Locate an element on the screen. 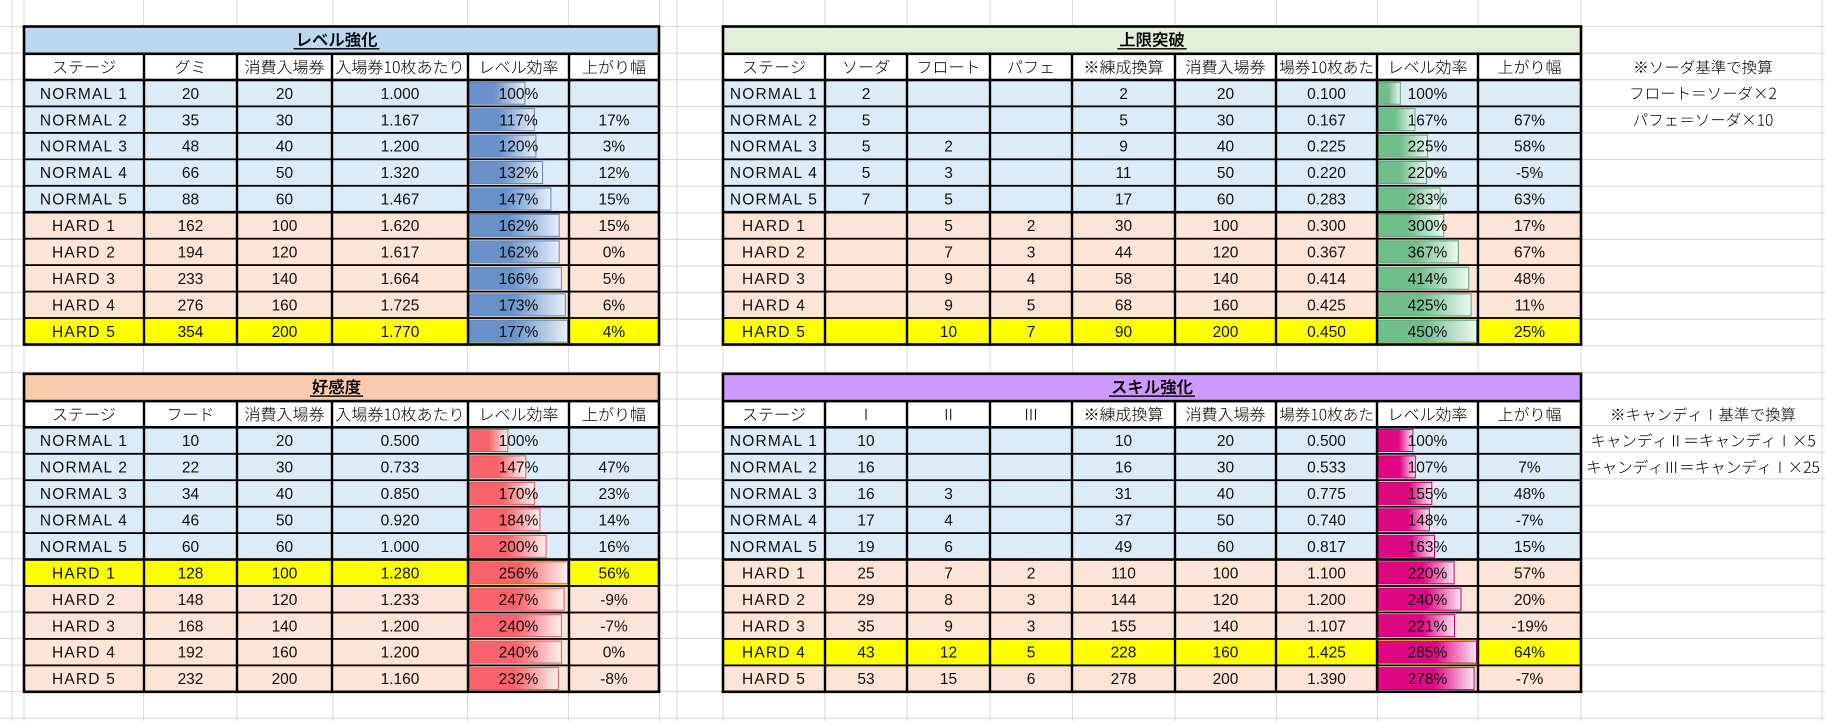  svg-text: 160 is located at coordinates (1226, 305).